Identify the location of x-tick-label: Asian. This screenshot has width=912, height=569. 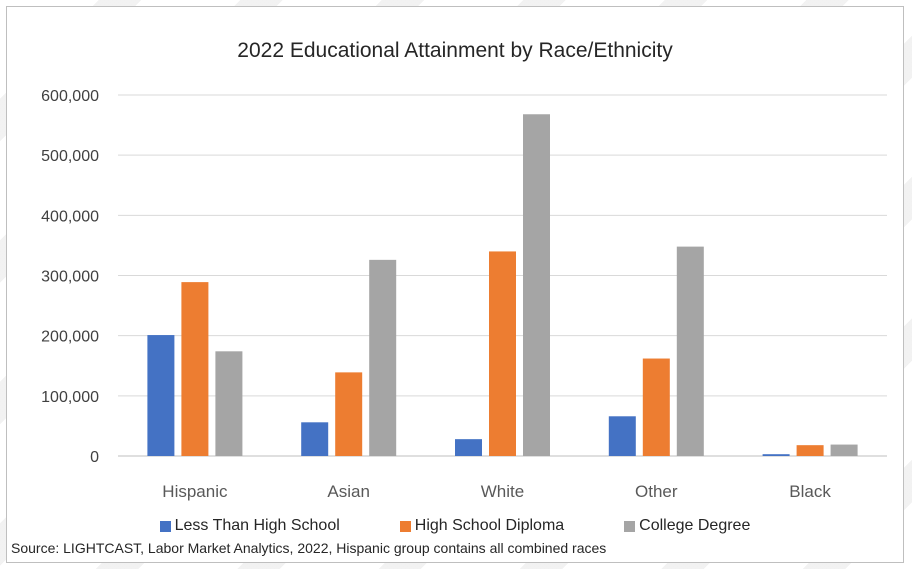
(348, 491).